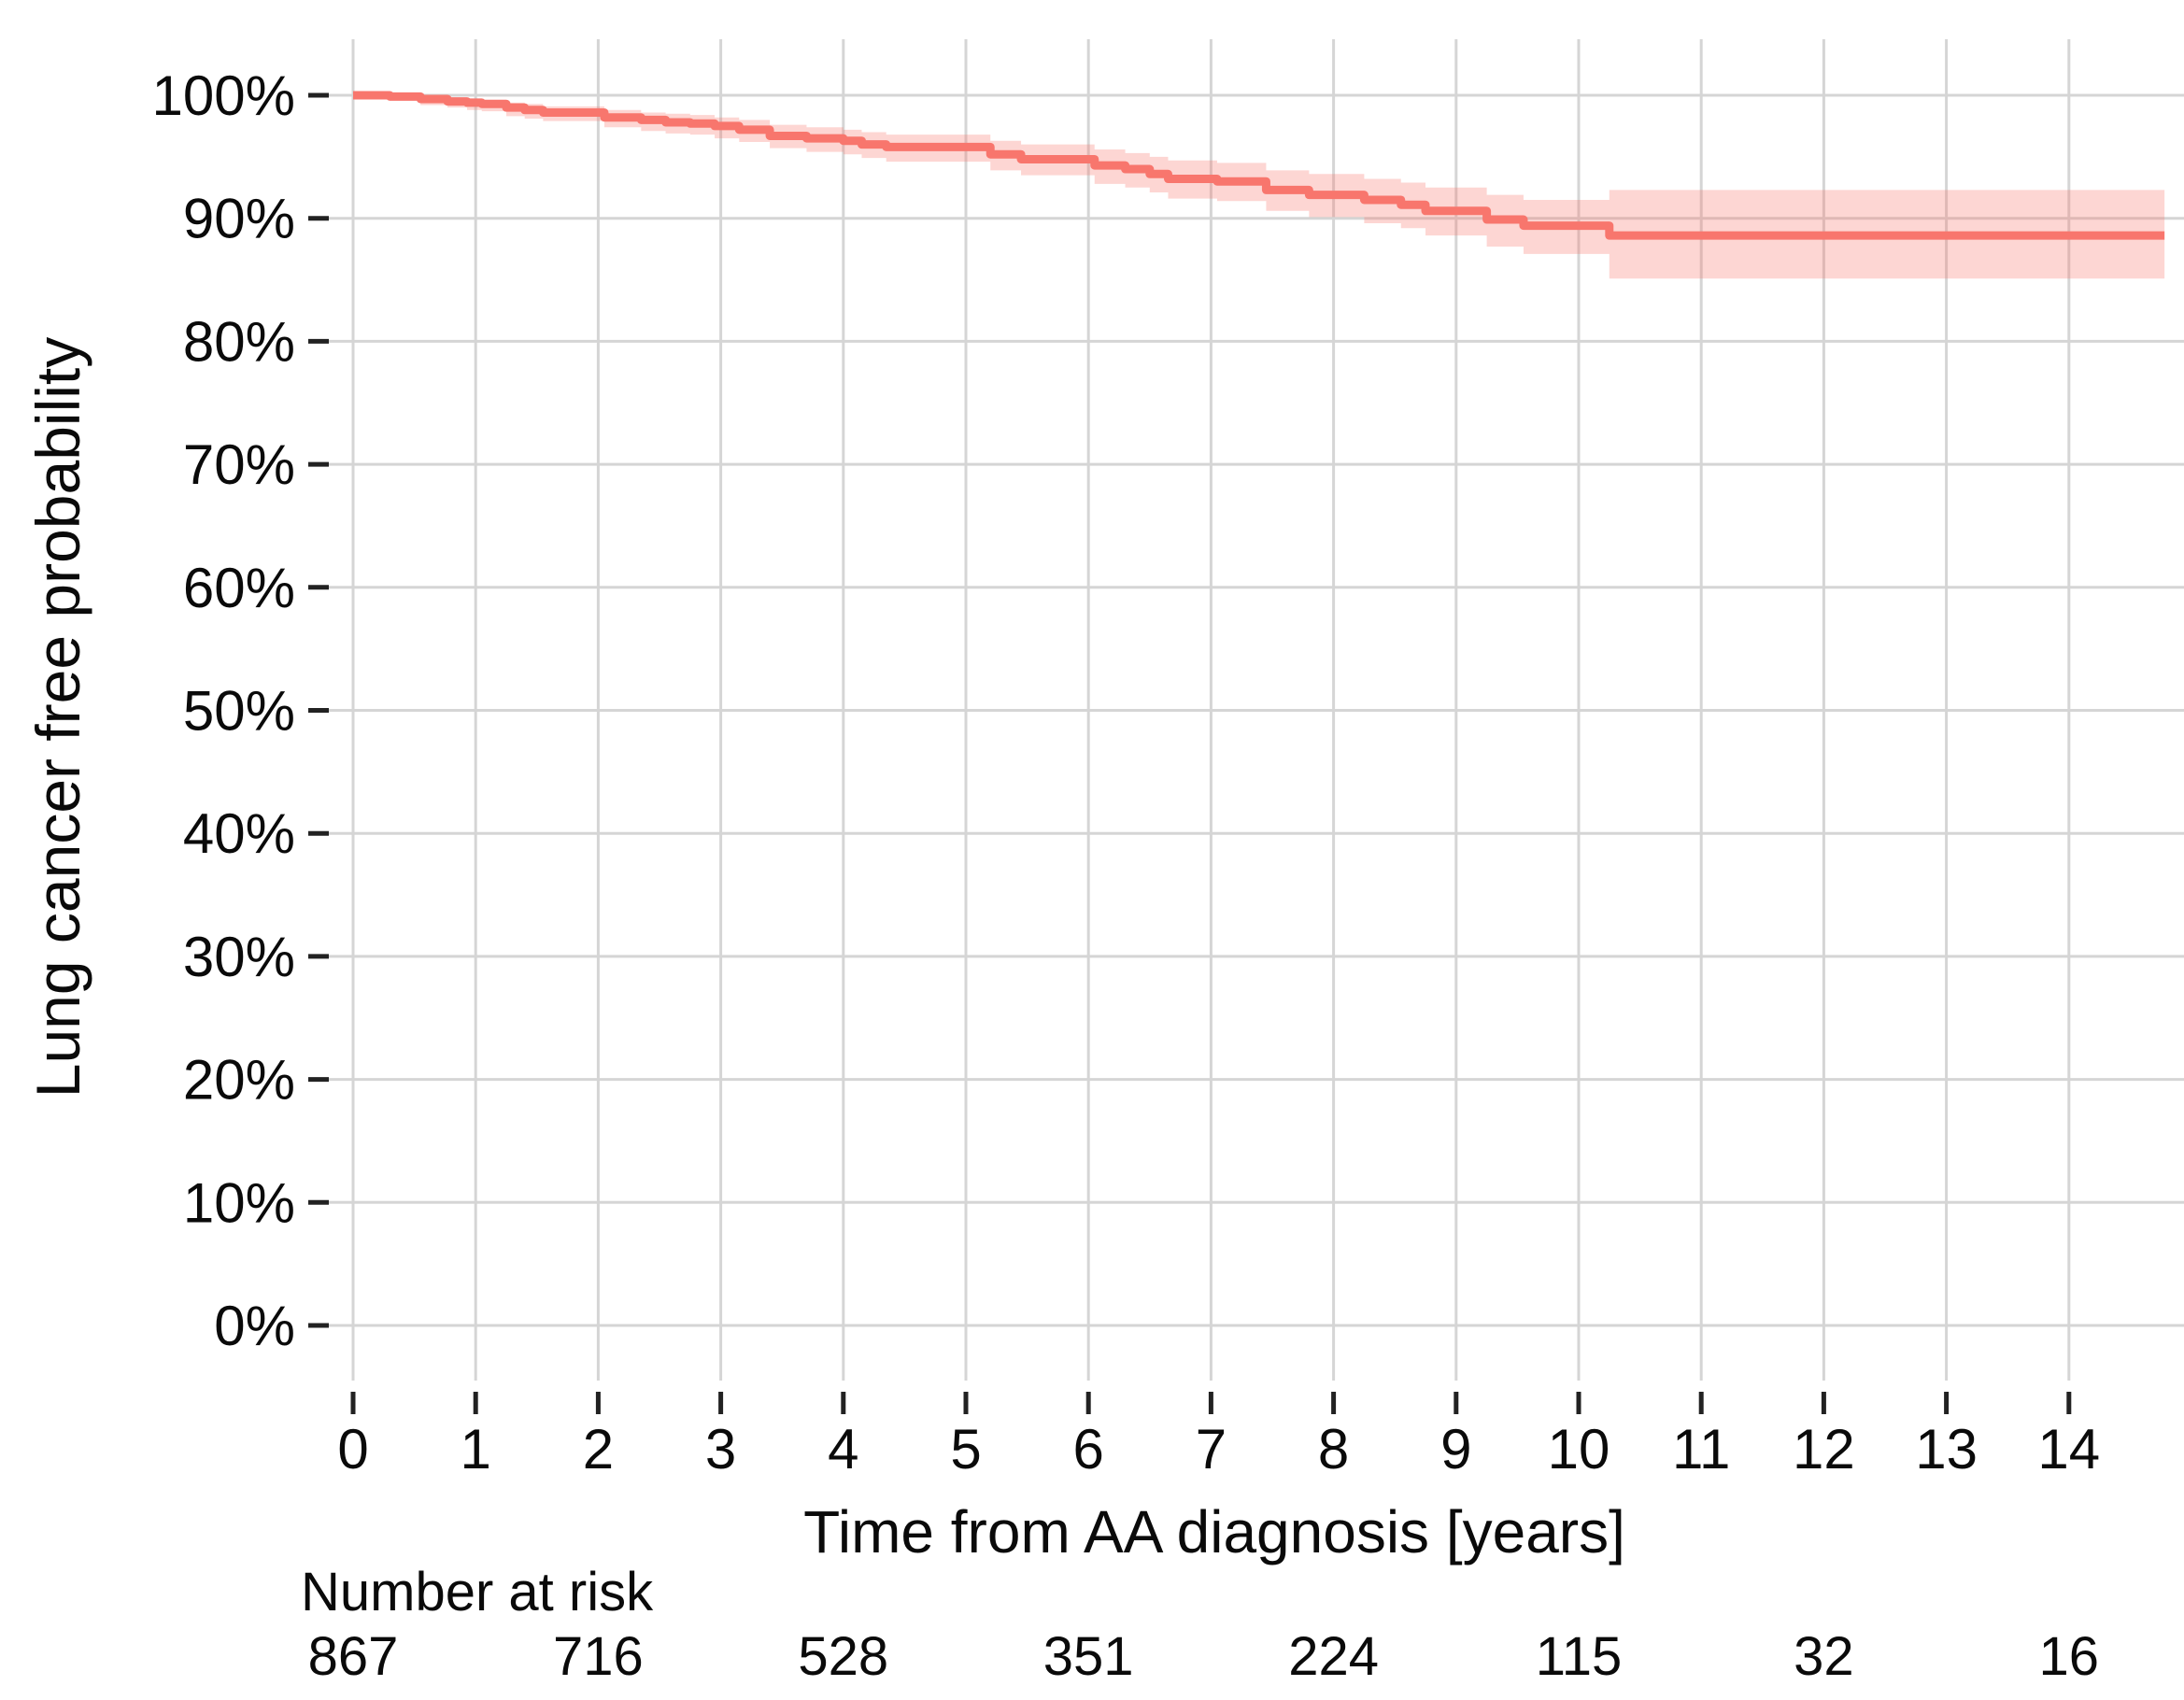  Describe the element at coordinates (965, 1449) in the screenshot. I see `x-tick-label-5: 5` at that location.